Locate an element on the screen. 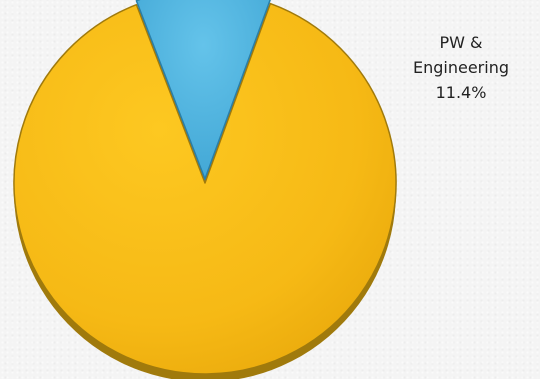  slice-label-line-2: Engineering is located at coordinates (461, 67).